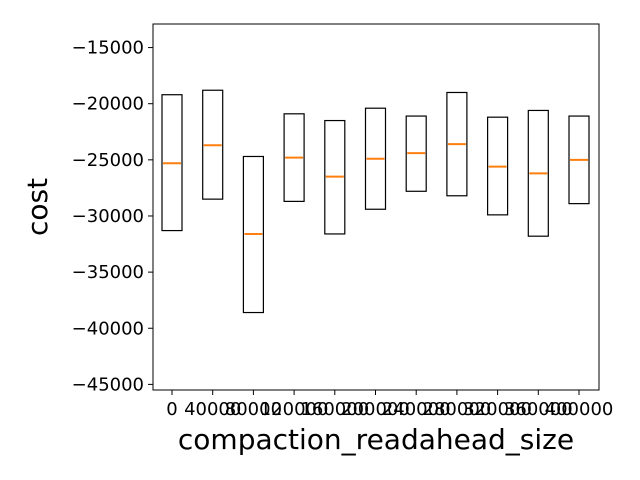 The height and width of the screenshot is (480, 640). What do you see at coordinates (579, 409) in the screenshot?
I see `x-tick-label: 400000` at bounding box center [579, 409].